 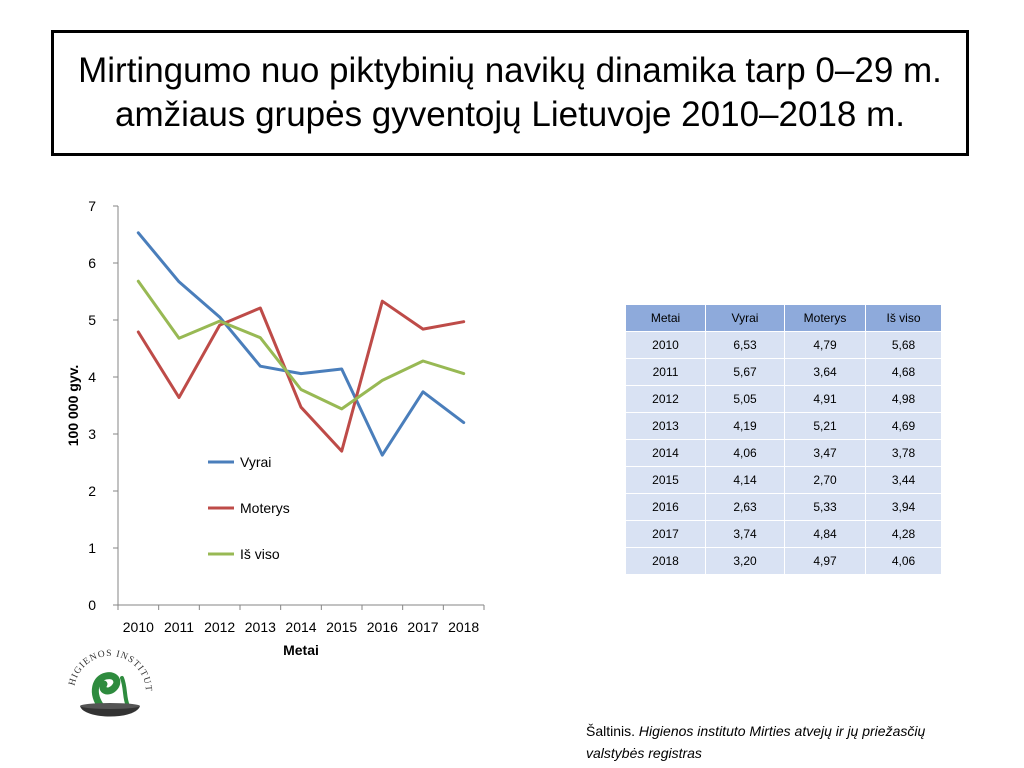 What do you see at coordinates (92, 434) in the screenshot?
I see `y-tick-label: 3` at bounding box center [92, 434].